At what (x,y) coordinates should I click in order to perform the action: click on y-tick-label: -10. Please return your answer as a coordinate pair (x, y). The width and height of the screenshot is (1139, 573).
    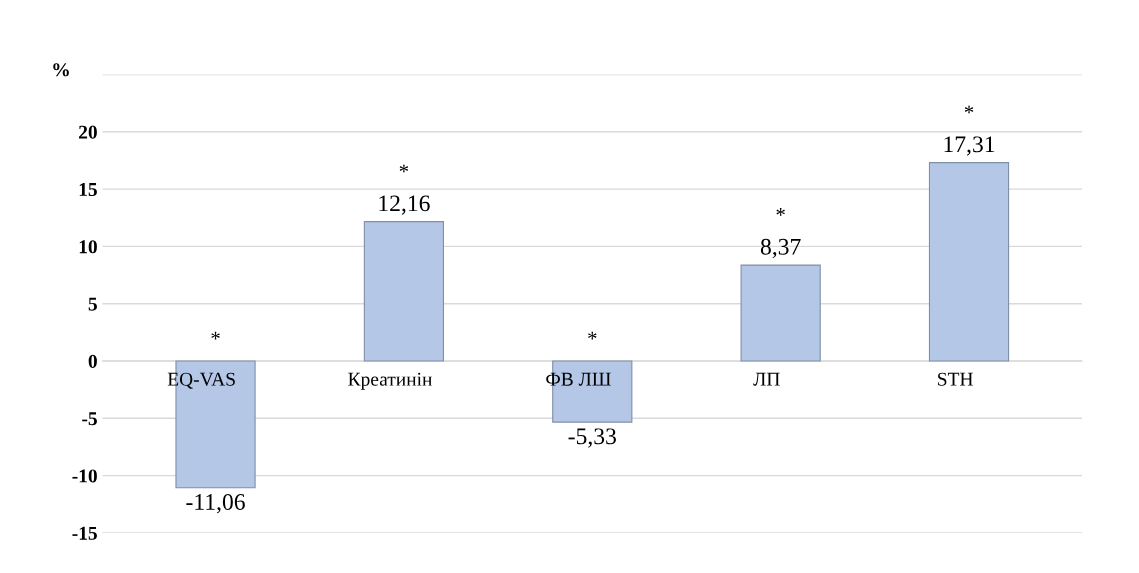
    Looking at the image, I should click on (84, 476).